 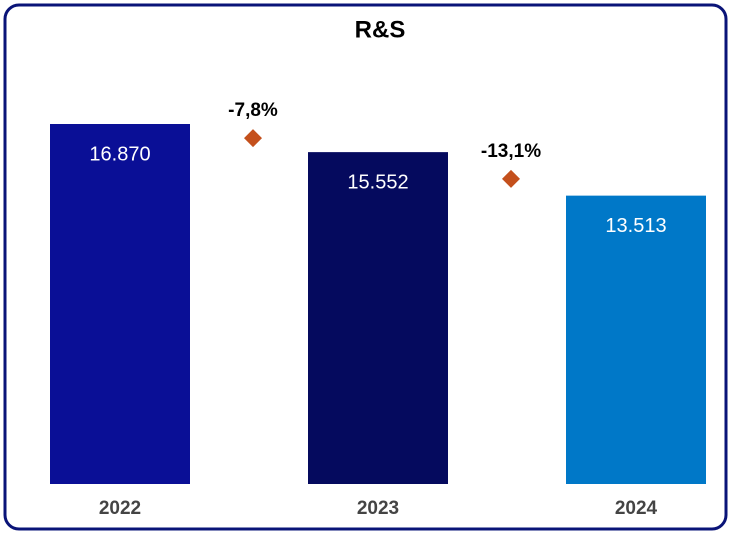 I want to click on change-label: -7,8%, so click(x=253, y=110).